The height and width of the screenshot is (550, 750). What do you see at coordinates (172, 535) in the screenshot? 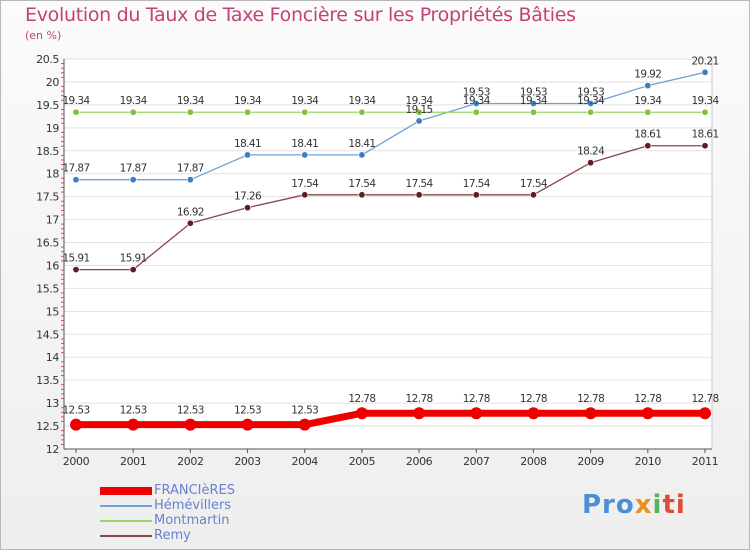
I see `legend-label: Remy` at bounding box center [172, 535].